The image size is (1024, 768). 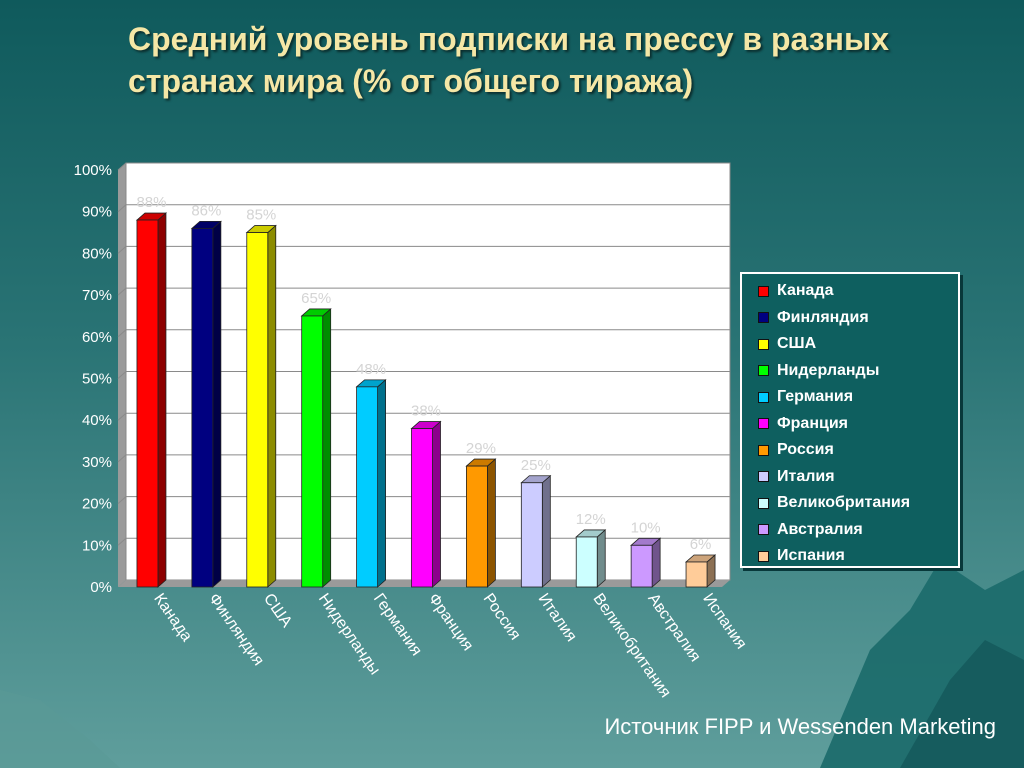 I want to click on y-tick-label: 30%, so click(x=97, y=462).